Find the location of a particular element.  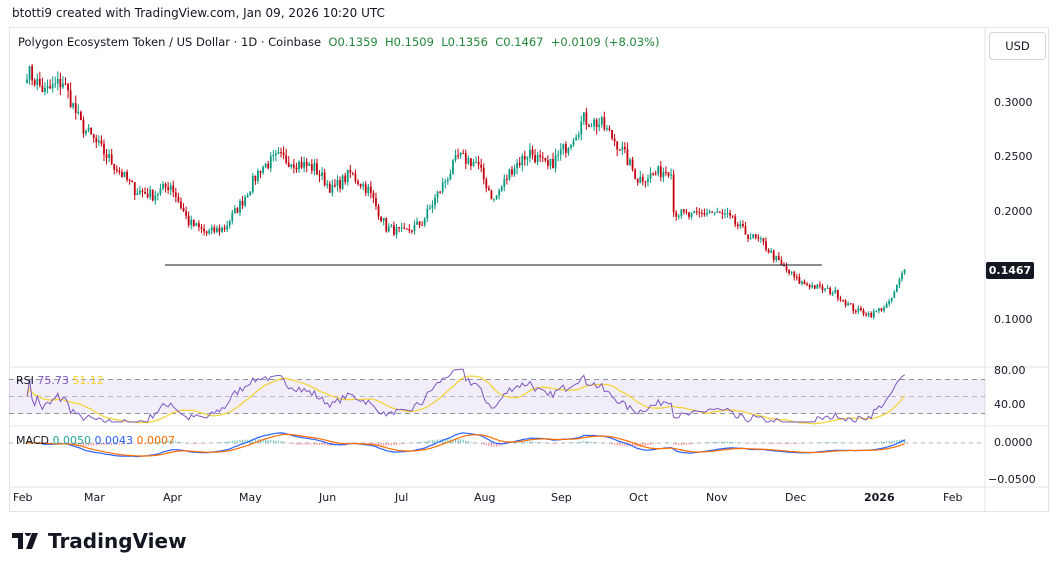

time-tick: Oct is located at coordinates (639, 497).